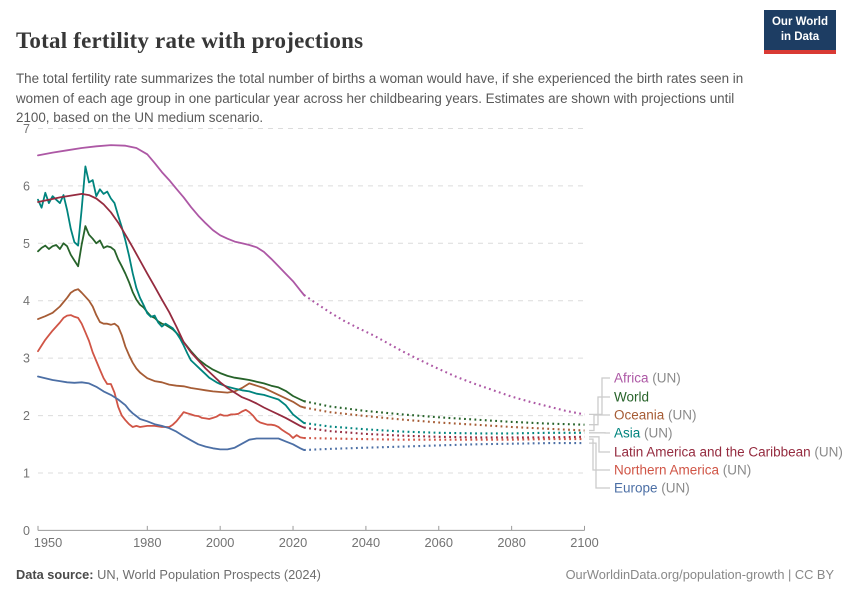 Image resolution: width=850 pixels, height=600 pixels. Describe the element at coordinates (26, 359) in the screenshot. I see `y-tick-label: 3` at that location.